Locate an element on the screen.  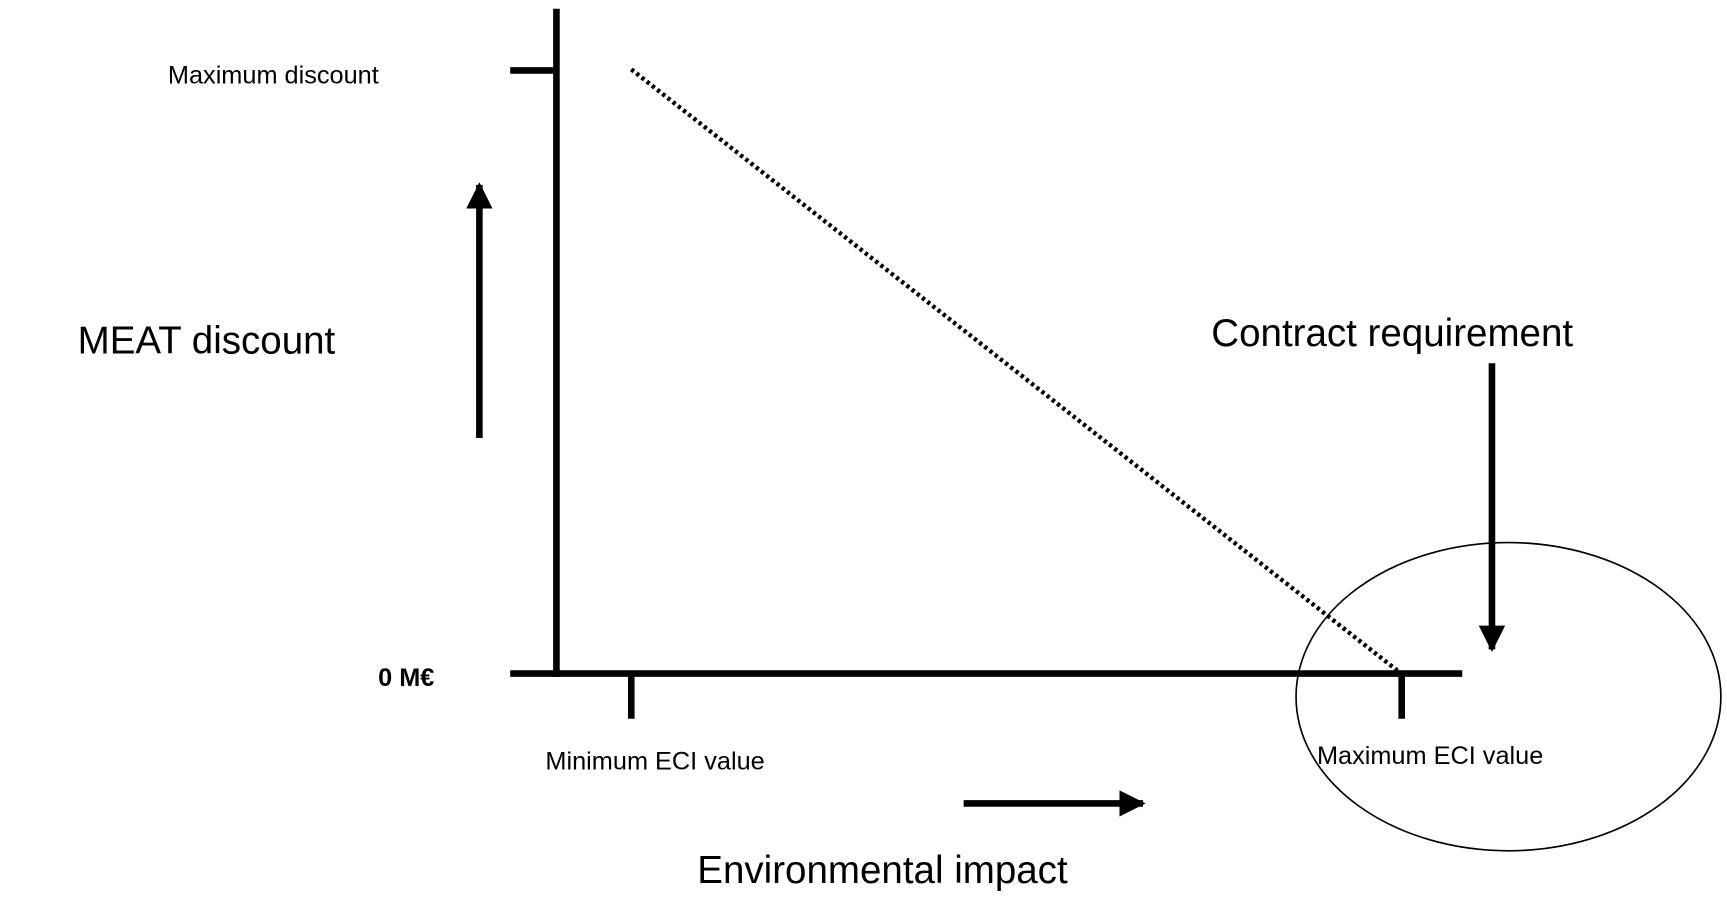
y-axis-label: MEAT discount is located at coordinates (207, 341).